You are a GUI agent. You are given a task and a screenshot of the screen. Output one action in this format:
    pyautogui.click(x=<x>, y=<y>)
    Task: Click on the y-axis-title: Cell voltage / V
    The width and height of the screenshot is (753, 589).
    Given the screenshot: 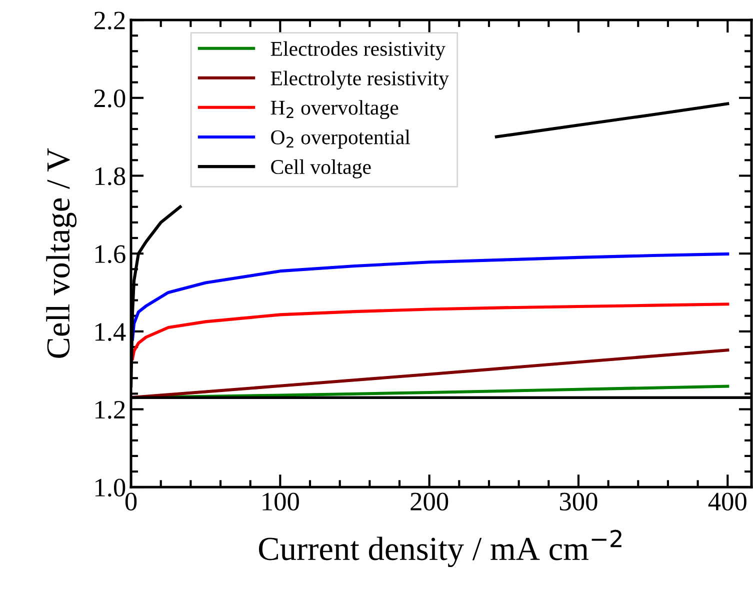 What is the action you would take?
    pyautogui.click(x=61, y=253)
    